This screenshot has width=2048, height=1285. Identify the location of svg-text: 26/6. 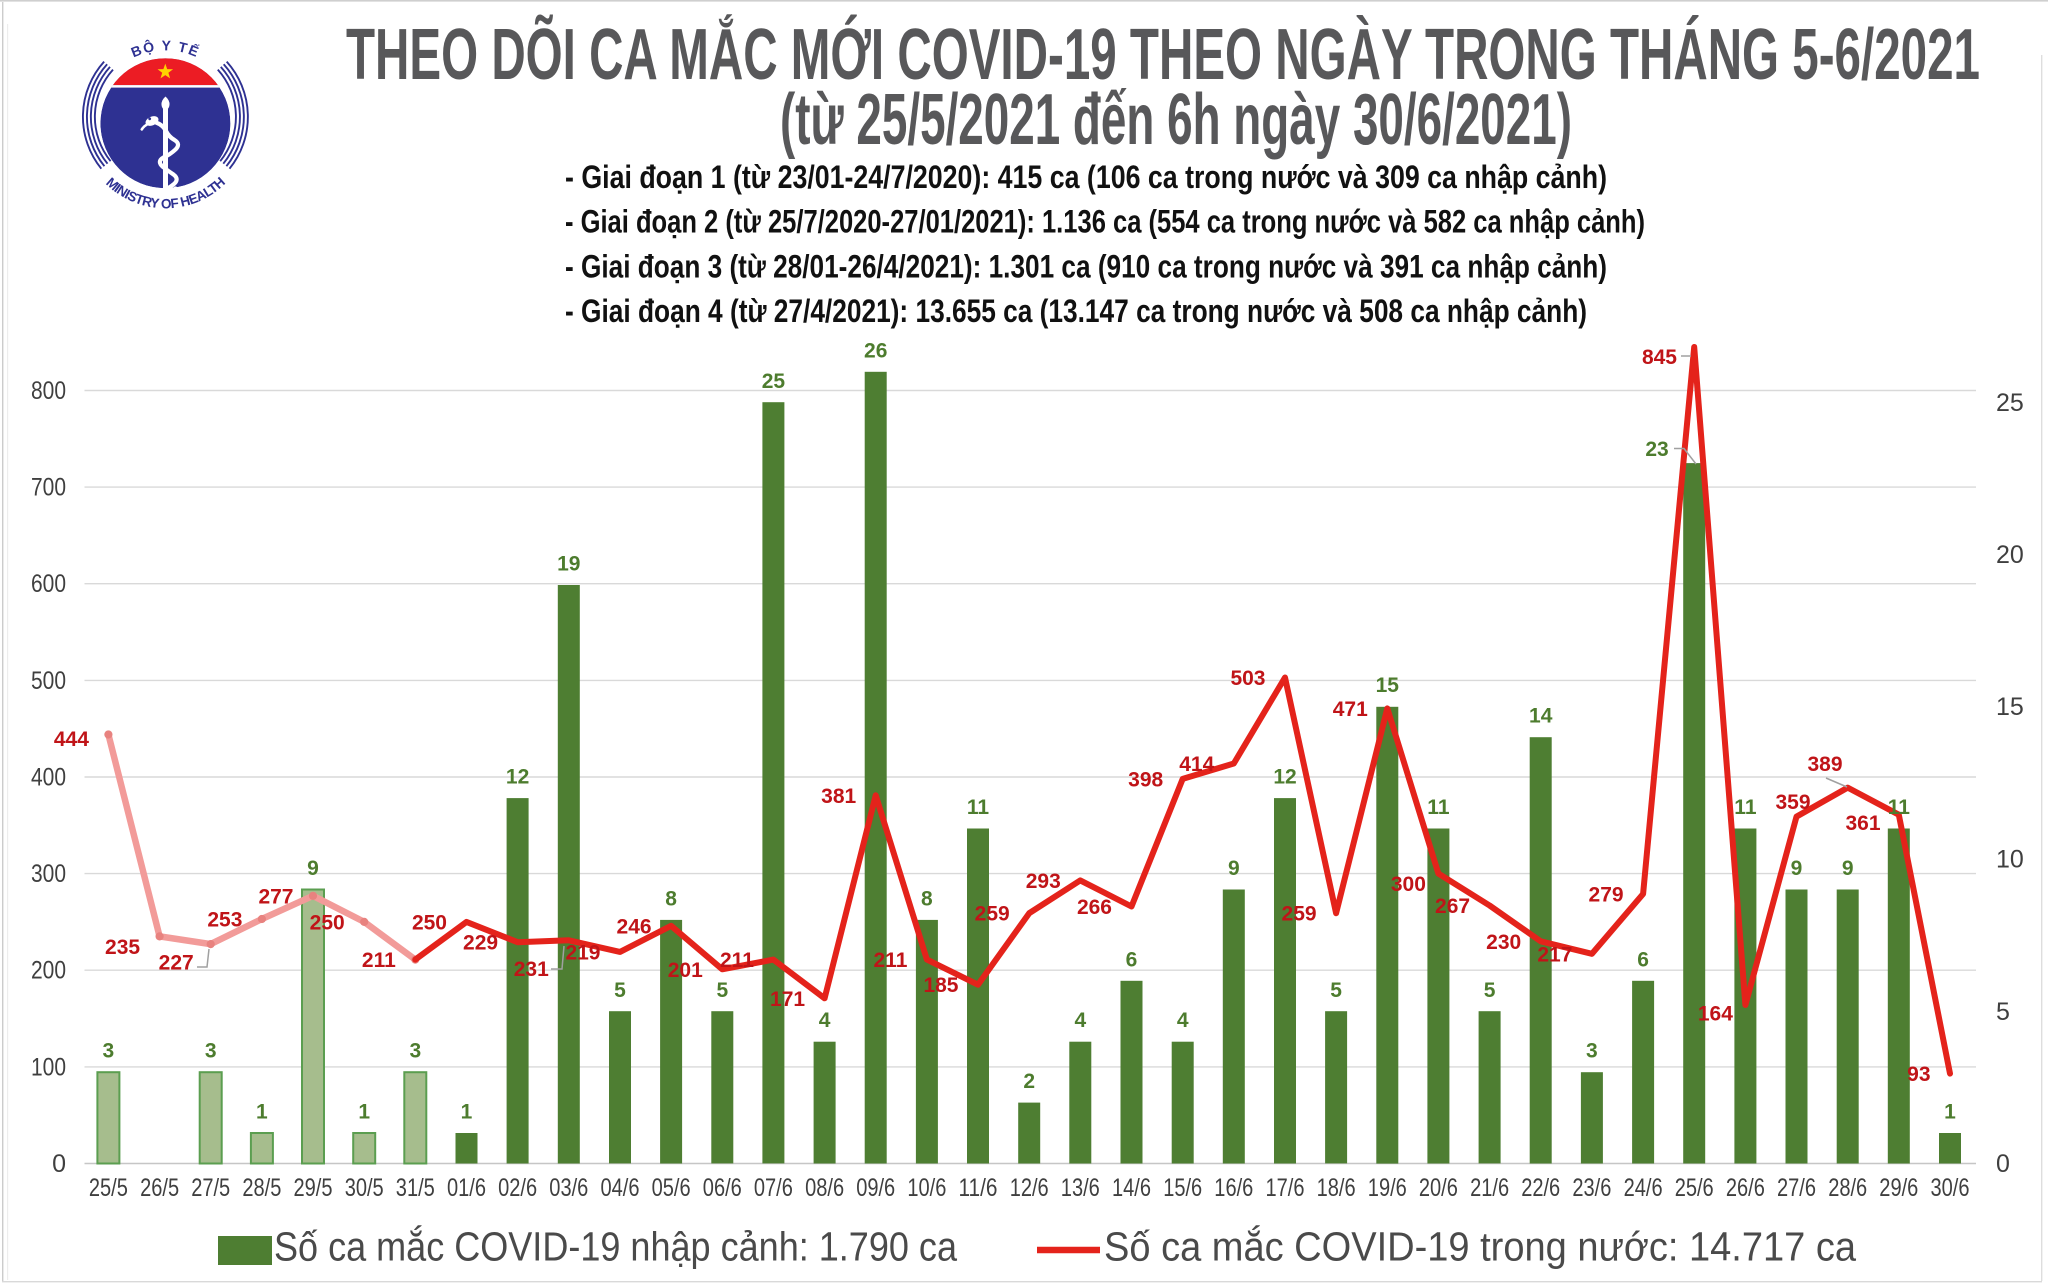
(1745, 1188).